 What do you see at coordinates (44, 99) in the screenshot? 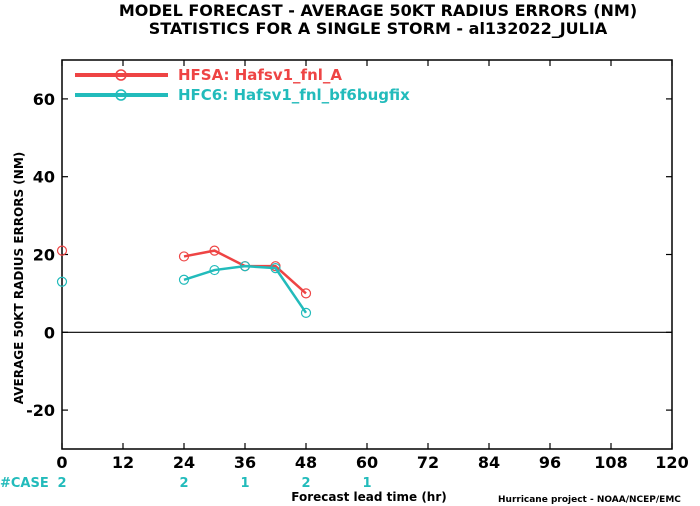
I see `y-tick-label: 60` at bounding box center [44, 99].